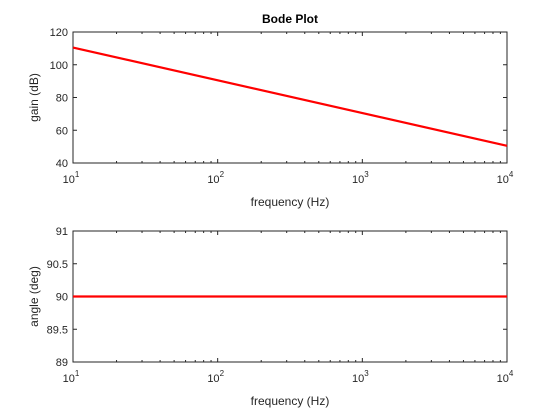  Describe the element at coordinates (34, 97) in the screenshot. I see `gain-y-axis-title: gain (dB)` at that location.